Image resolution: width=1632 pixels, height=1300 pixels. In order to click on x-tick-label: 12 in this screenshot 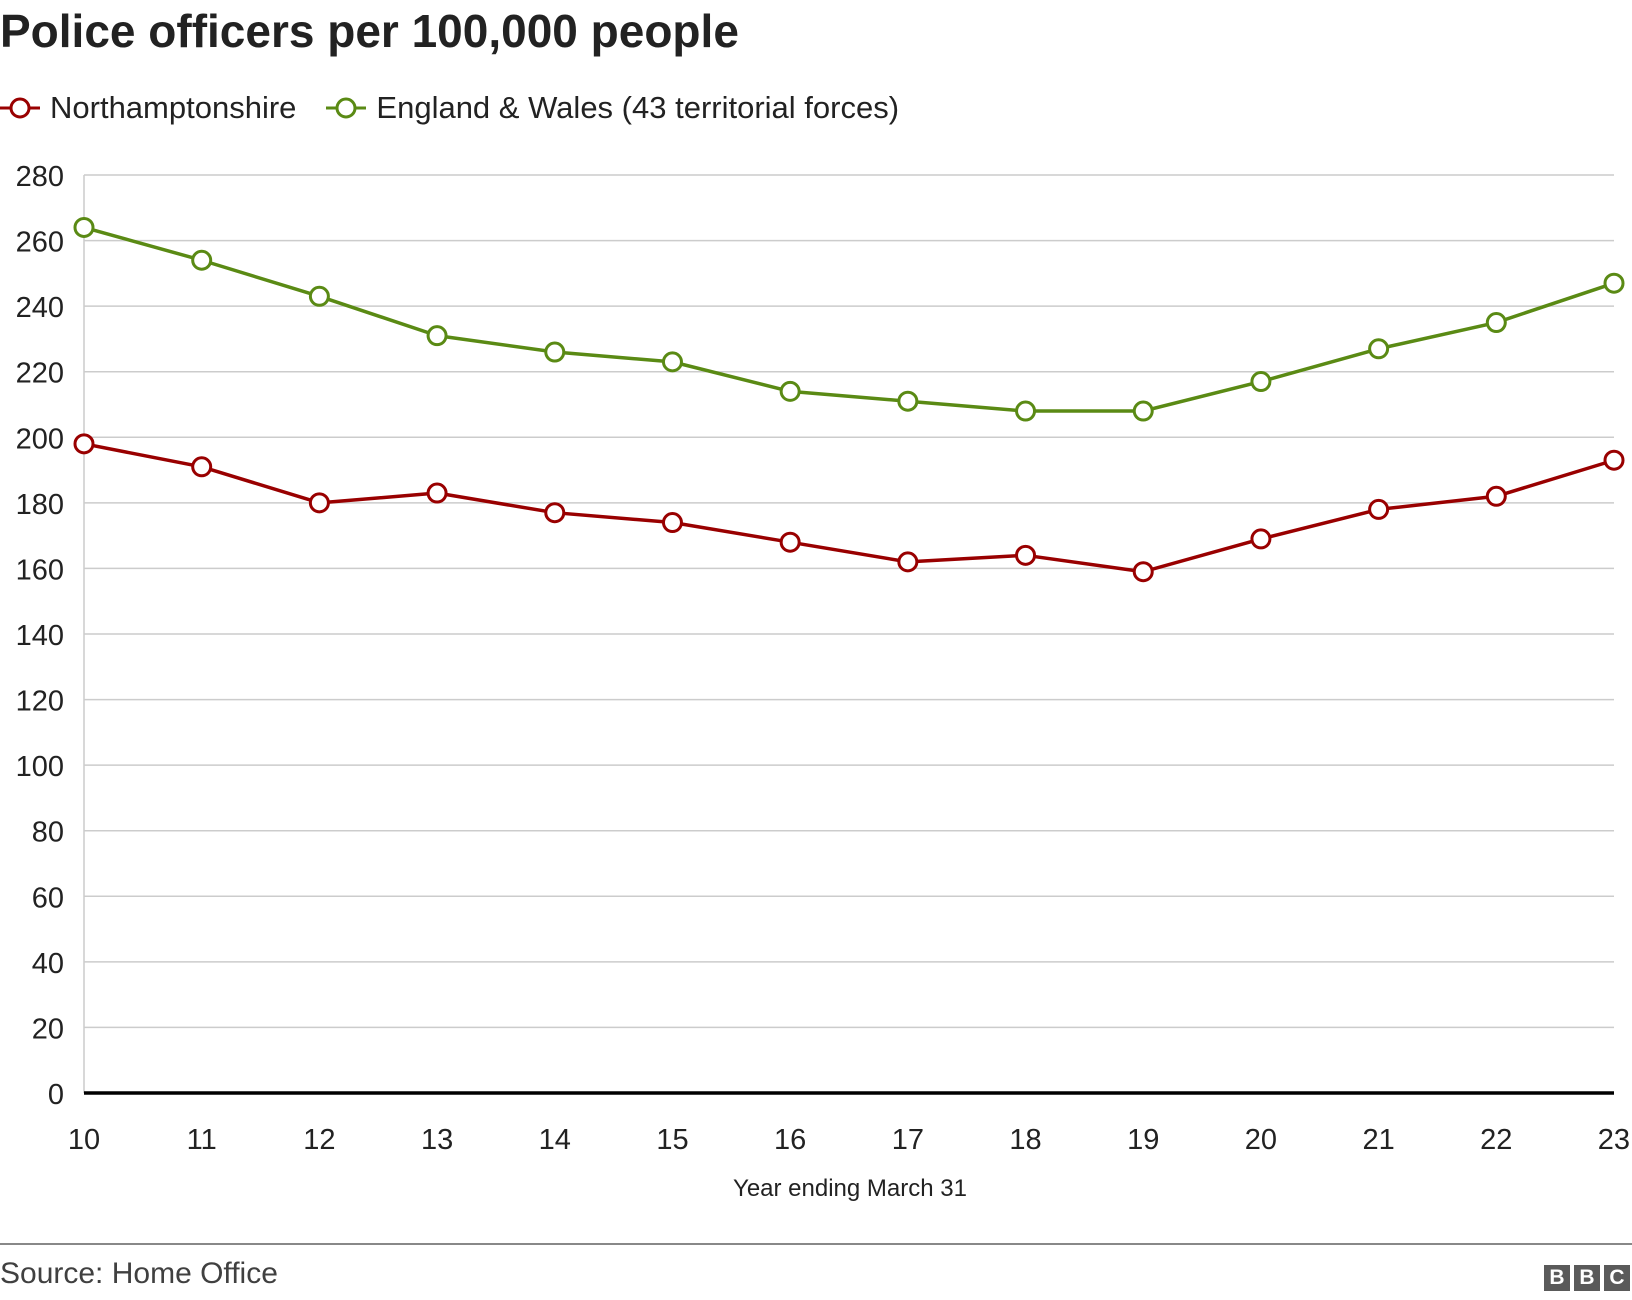, I will do `click(319, 1140)`.